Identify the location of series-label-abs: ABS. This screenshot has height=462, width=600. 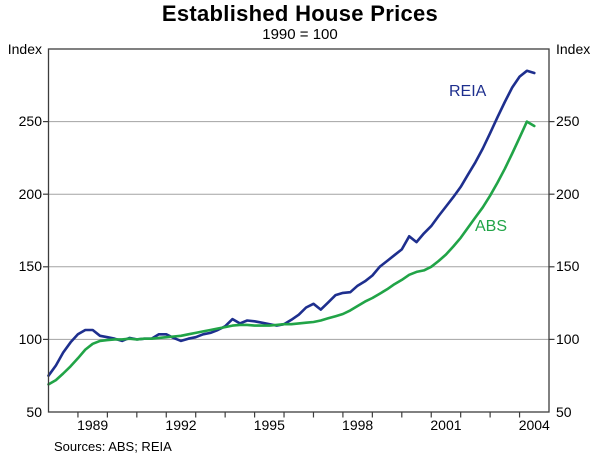
(491, 226).